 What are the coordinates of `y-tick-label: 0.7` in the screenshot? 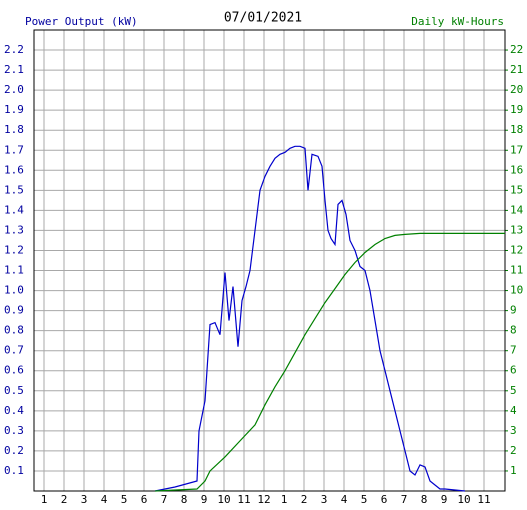 It's located at (14, 350).